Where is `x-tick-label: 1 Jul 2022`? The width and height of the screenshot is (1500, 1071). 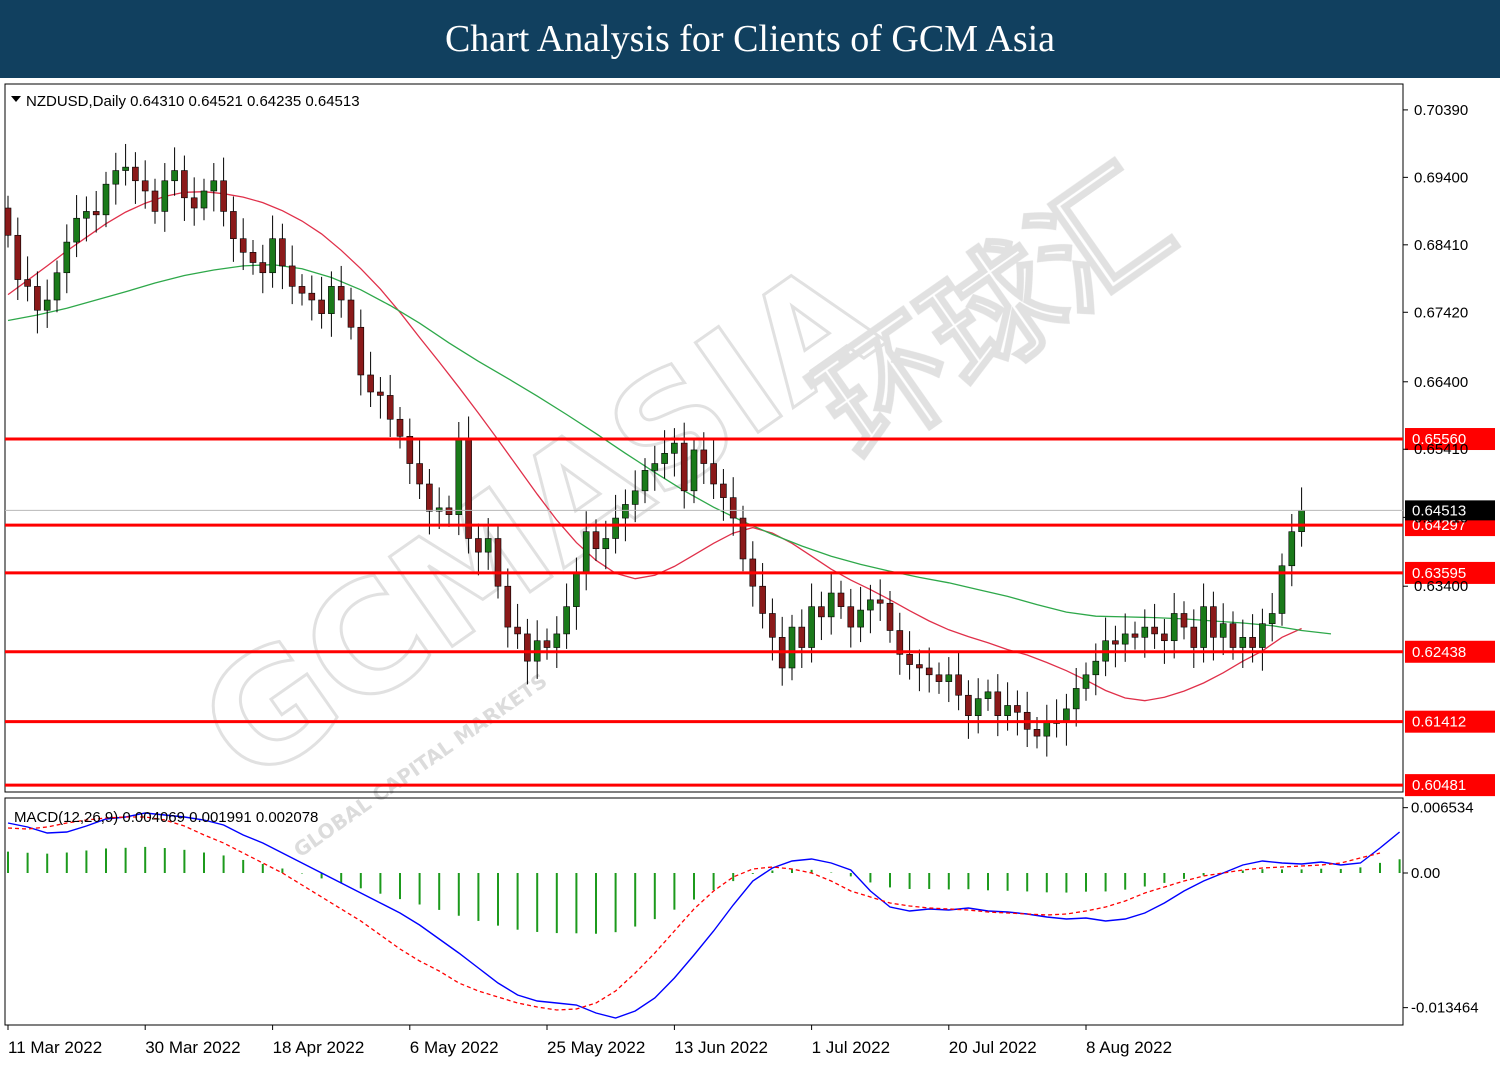 x-tick-label: 1 Jul 2022 is located at coordinates (851, 1047).